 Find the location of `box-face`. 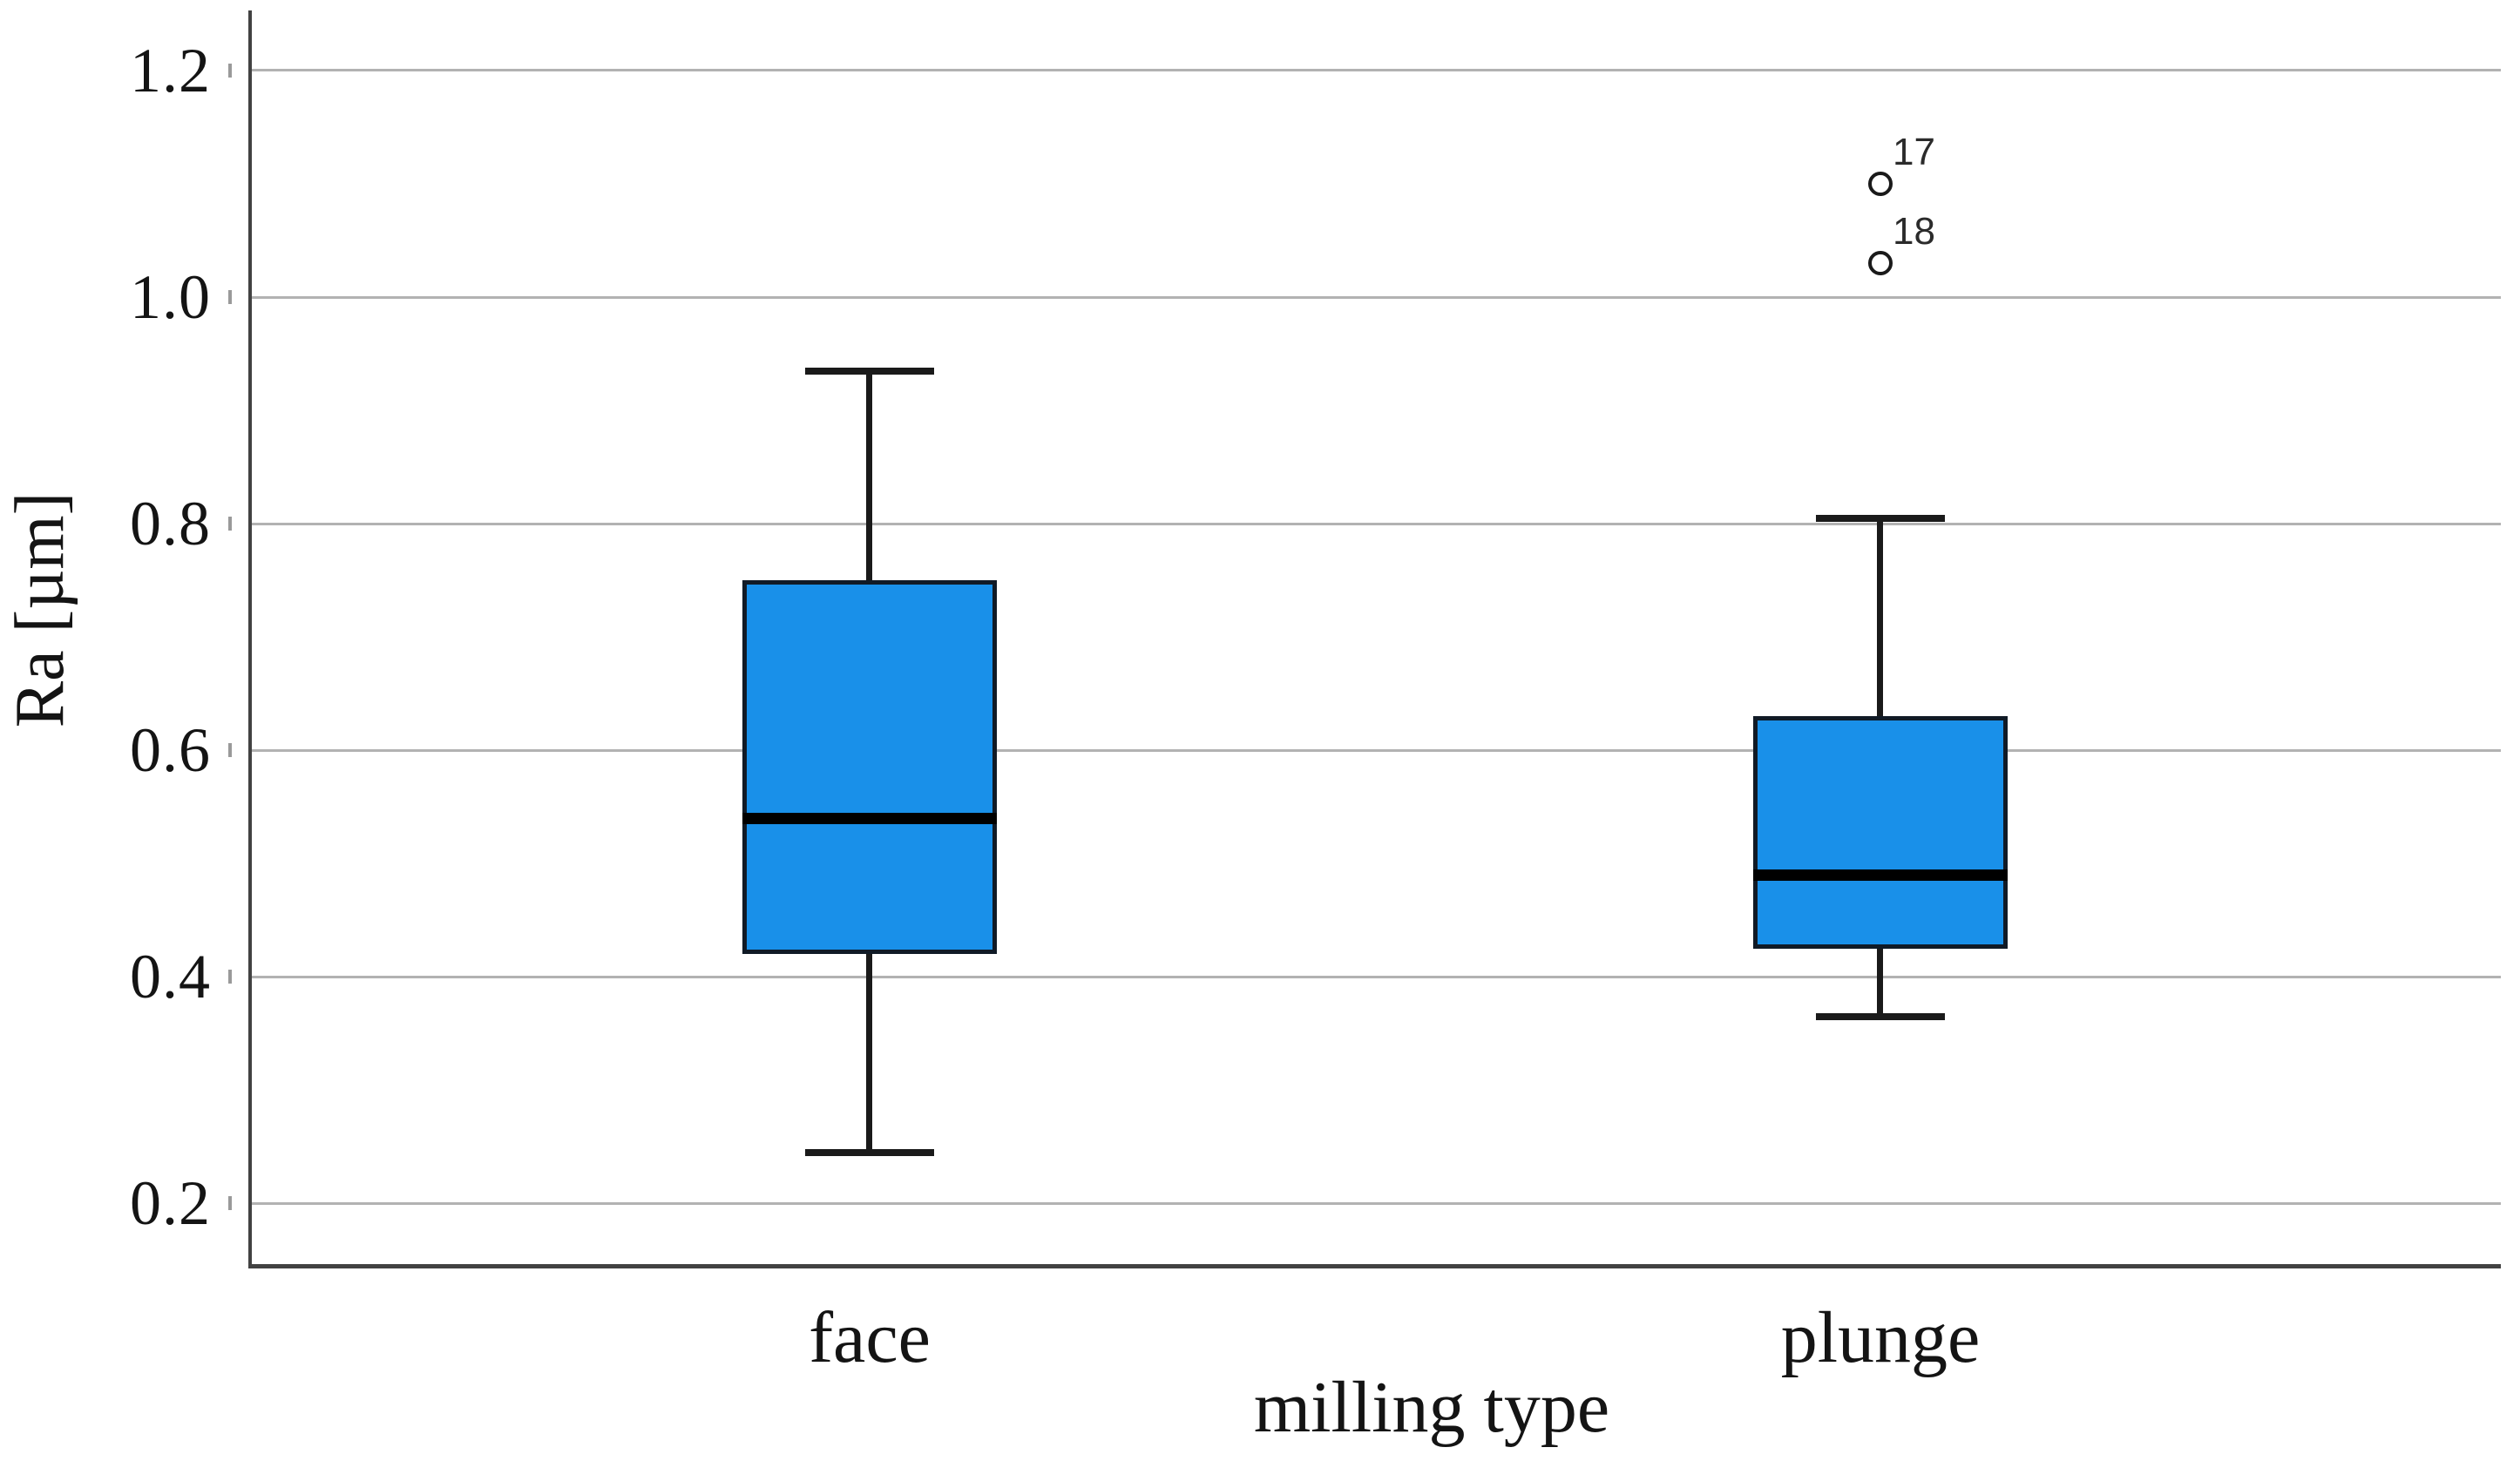

box-face is located at coordinates (869, 767).